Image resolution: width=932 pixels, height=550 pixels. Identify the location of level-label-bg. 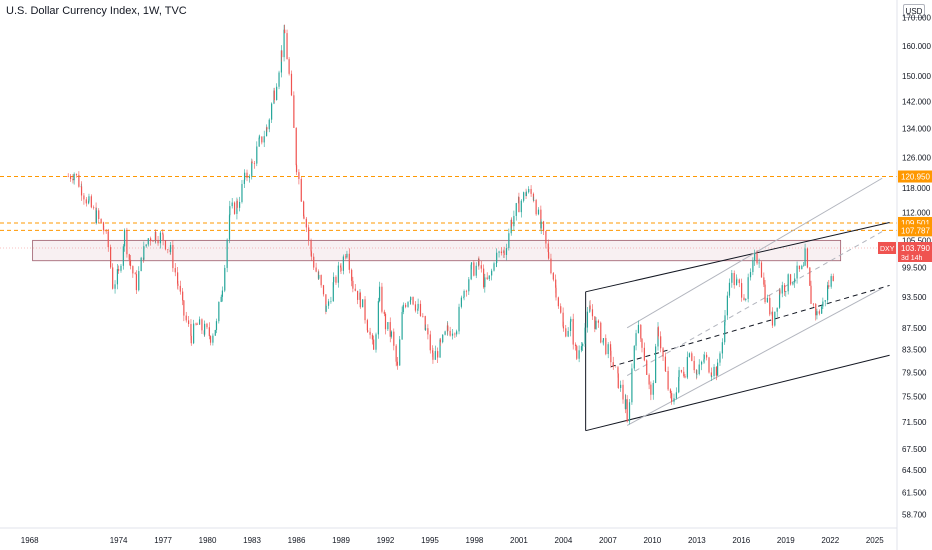
(915, 230).